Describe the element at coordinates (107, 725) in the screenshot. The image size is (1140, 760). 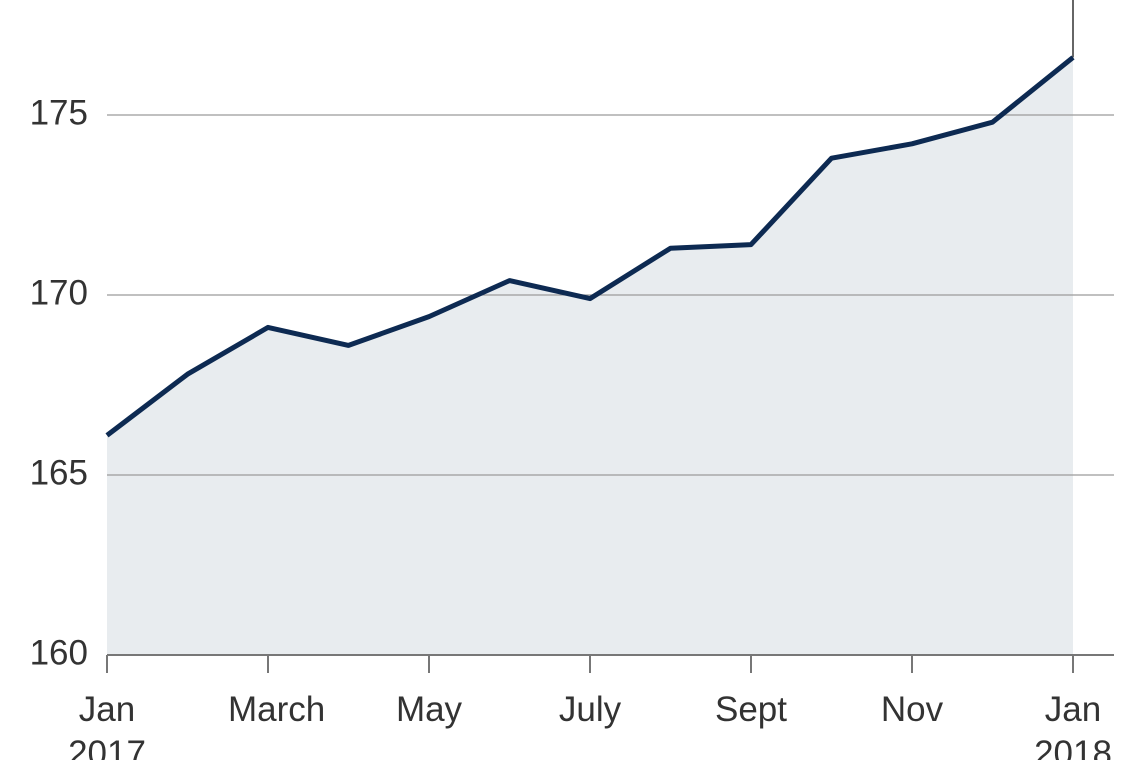
I see `x-tick-label: Jan 2017` at that location.